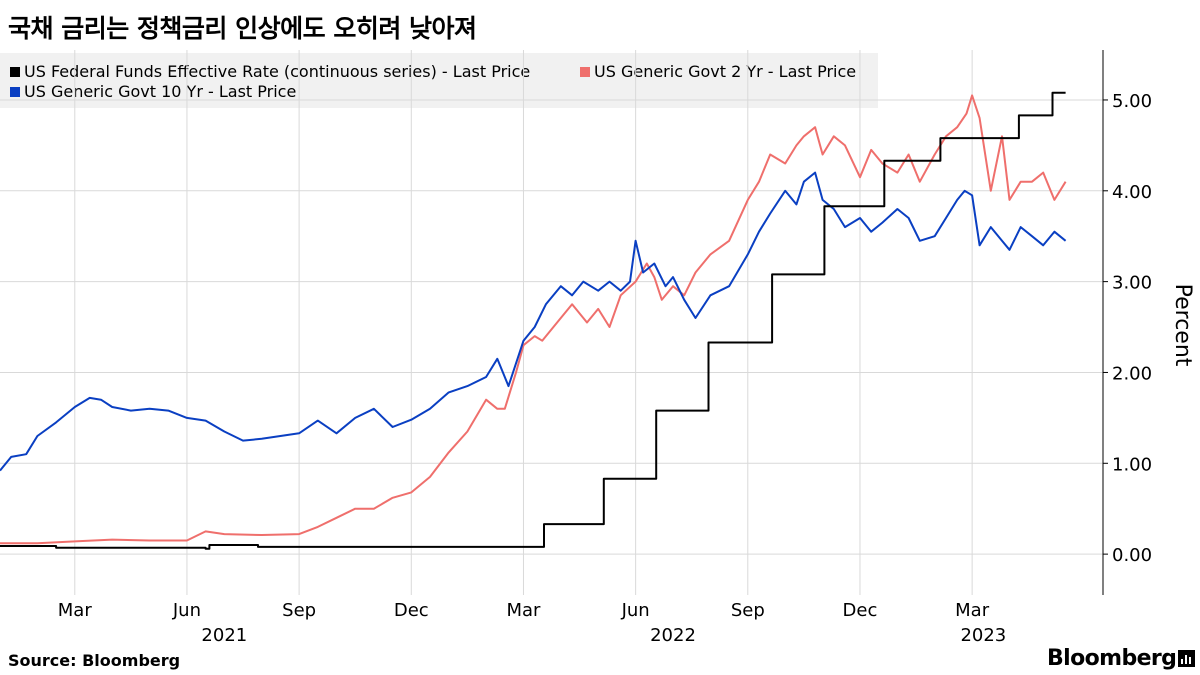 The width and height of the screenshot is (1200, 675). I want to click on page-title: 국채 금리는 정책금리 인상에도 오히려 낮아져, so click(242, 28).